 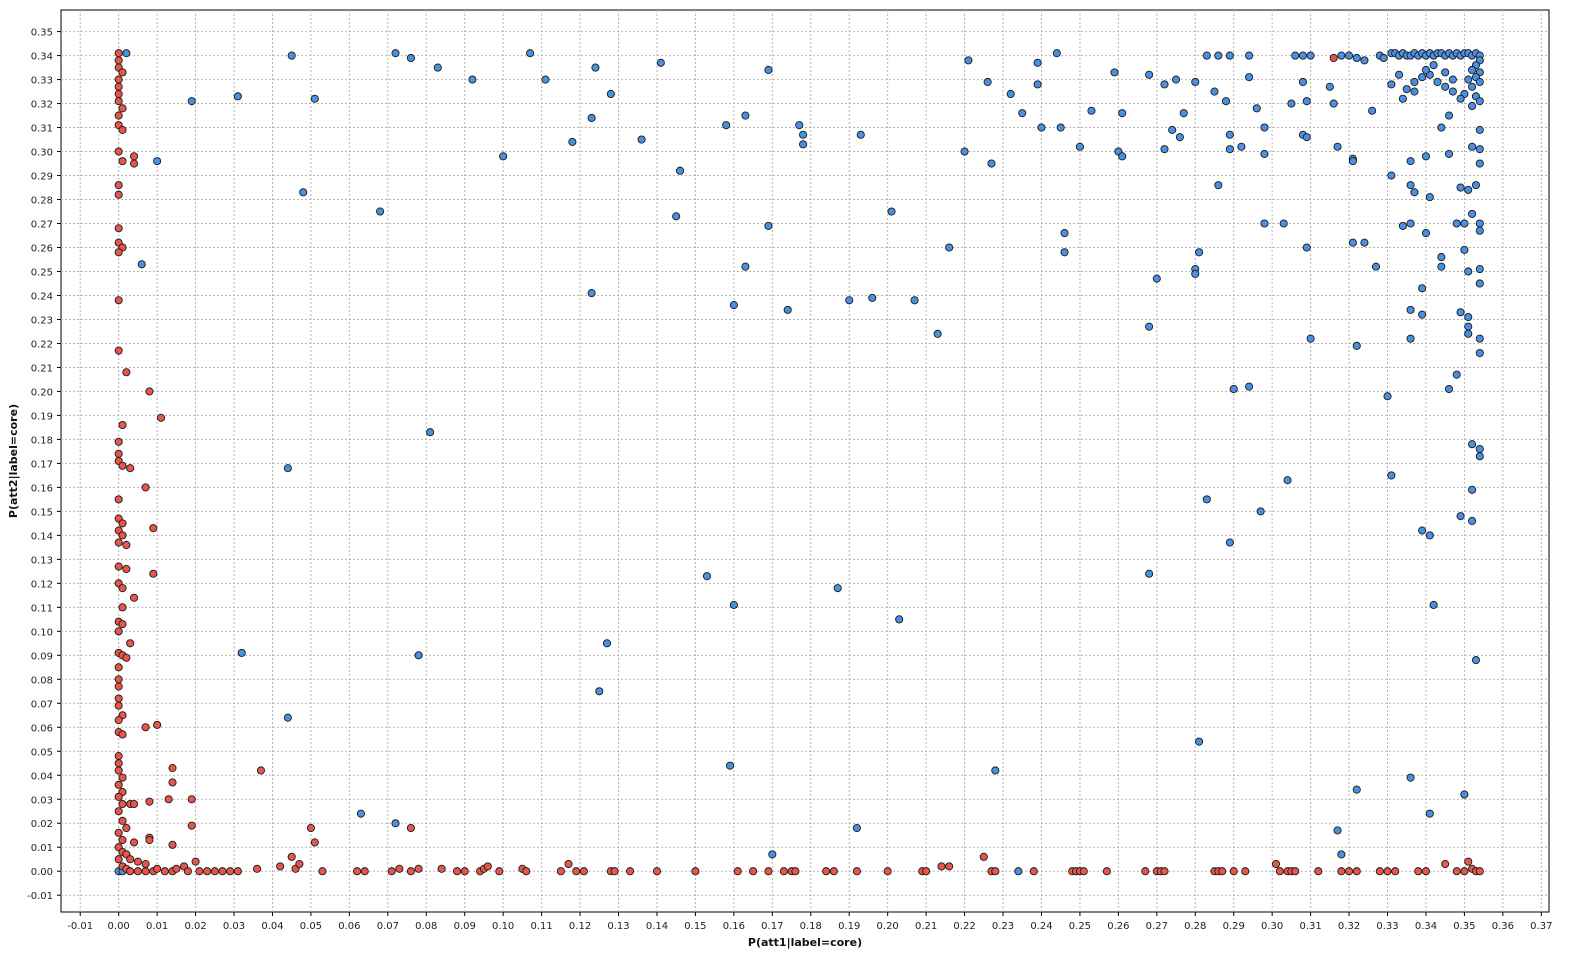 What do you see at coordinates (1310, 926) in the screenshot?
I see `x-tick-label: 0.31` at bounding box center [1310, 926].